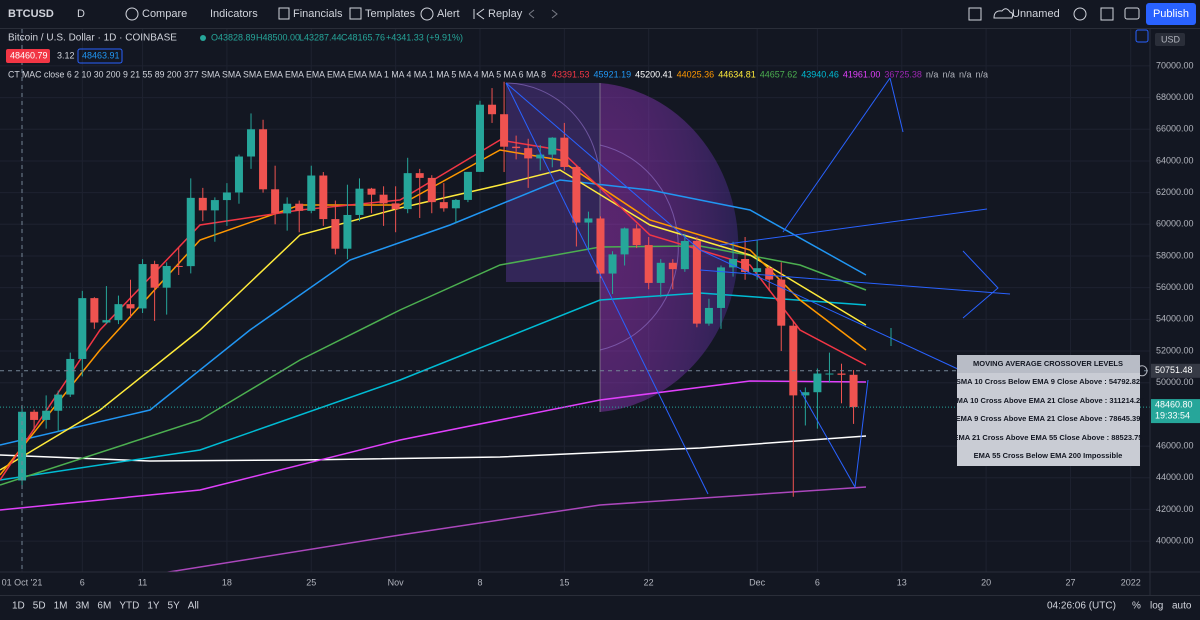 This screenshot has width=1200, height=620. What do you see at coordinates (1175, 319) in the screenshot?
I see `y-tick-label: 54000.00` at bounding box center [1175, 319].